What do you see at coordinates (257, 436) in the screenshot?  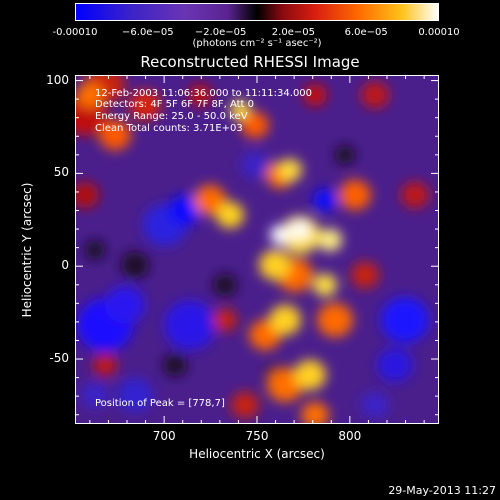 I see `x-tick-label: 750` at bounding box center [257, 436].